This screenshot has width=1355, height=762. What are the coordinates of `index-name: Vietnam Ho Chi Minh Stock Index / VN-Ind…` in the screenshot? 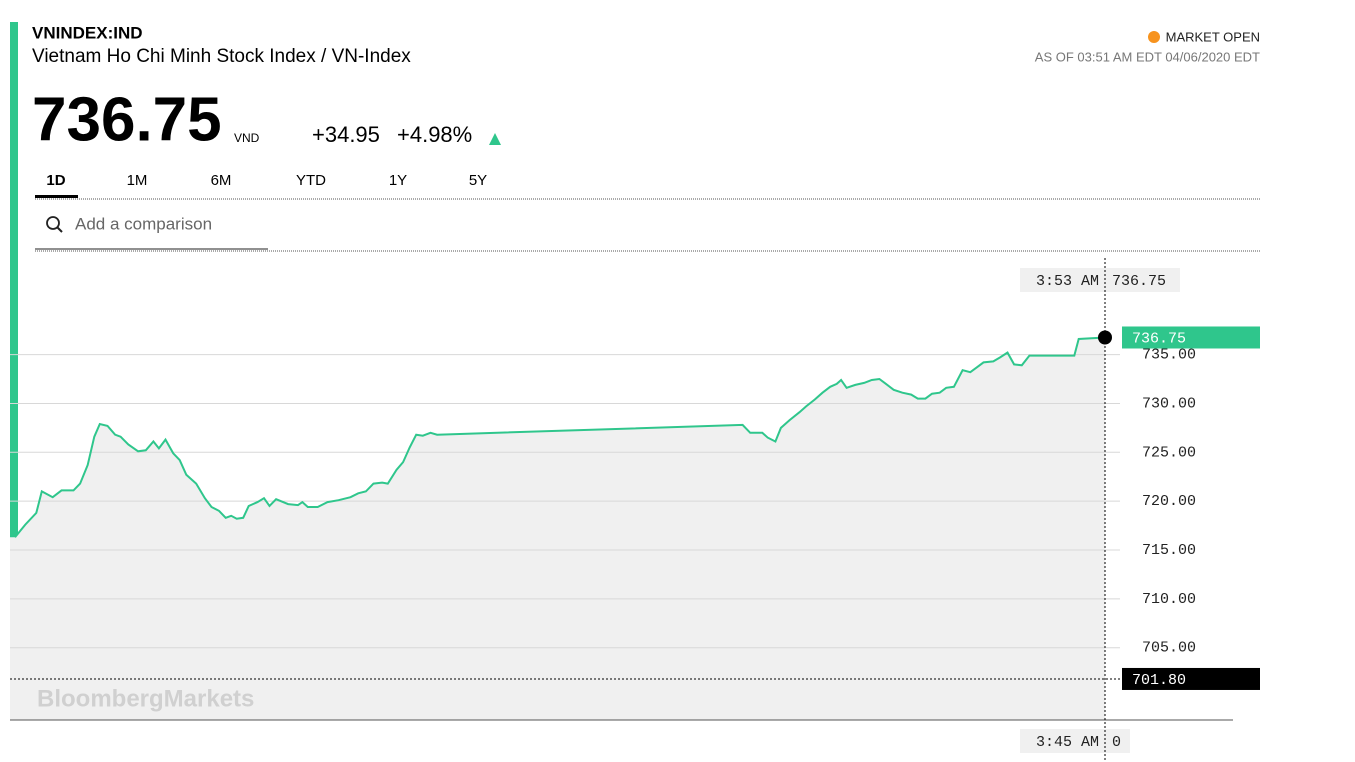 It's located at (221, 56).